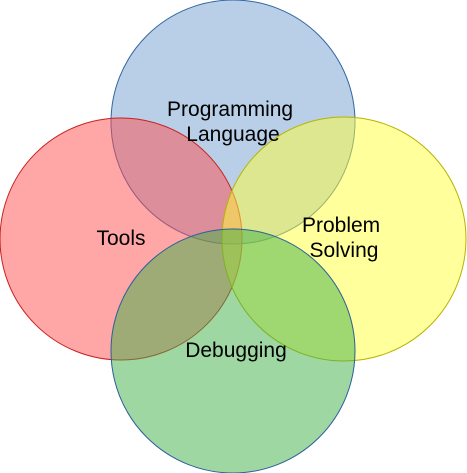 This screenshot has width=467, height=473. I want to click on label-debugging: Debugging, so click(236, 350).